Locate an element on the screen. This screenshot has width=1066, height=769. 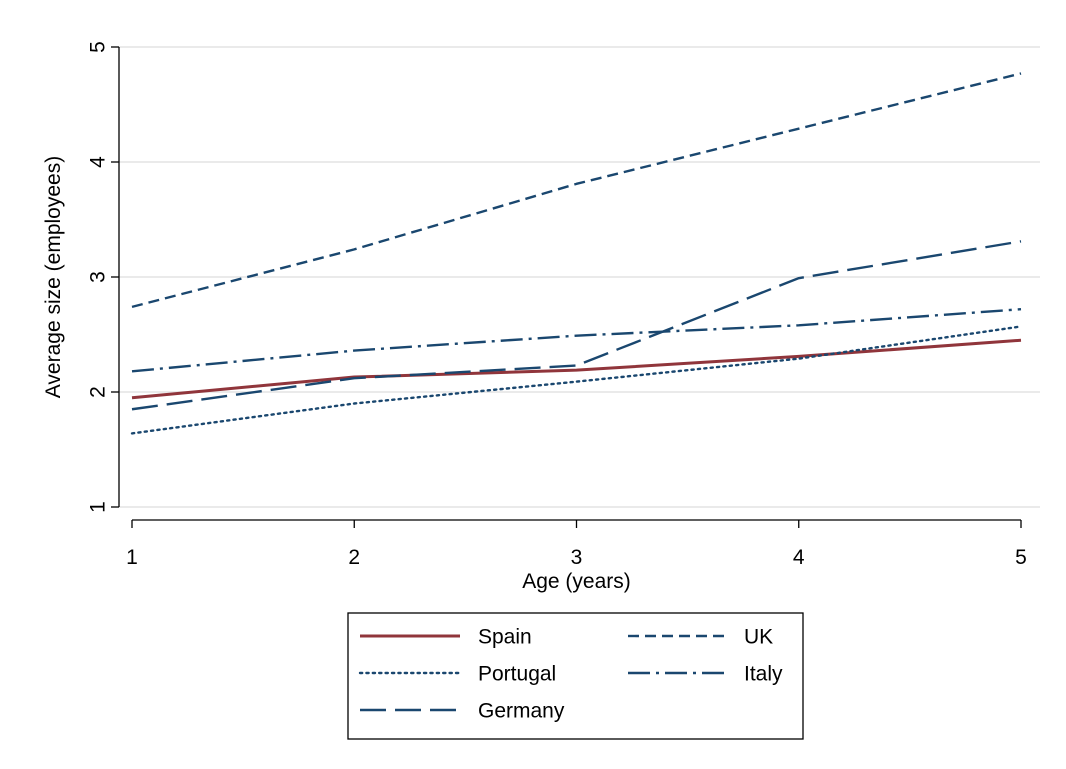
series-line-italy is located at coordinates (576, 340).